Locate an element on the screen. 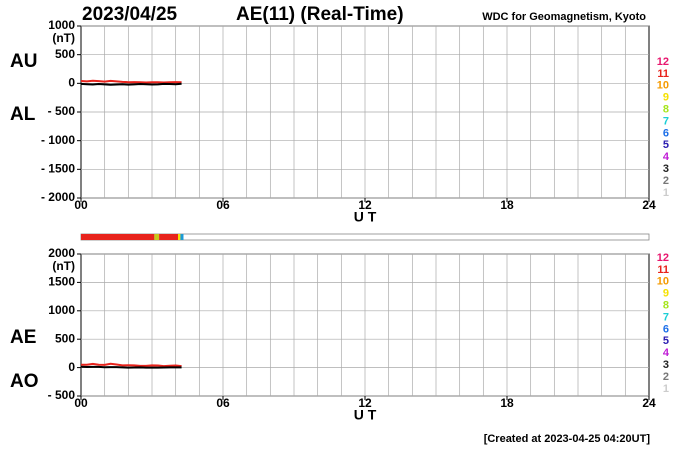  y-tick-label: - 1000 is located at coordinates (58, 140).